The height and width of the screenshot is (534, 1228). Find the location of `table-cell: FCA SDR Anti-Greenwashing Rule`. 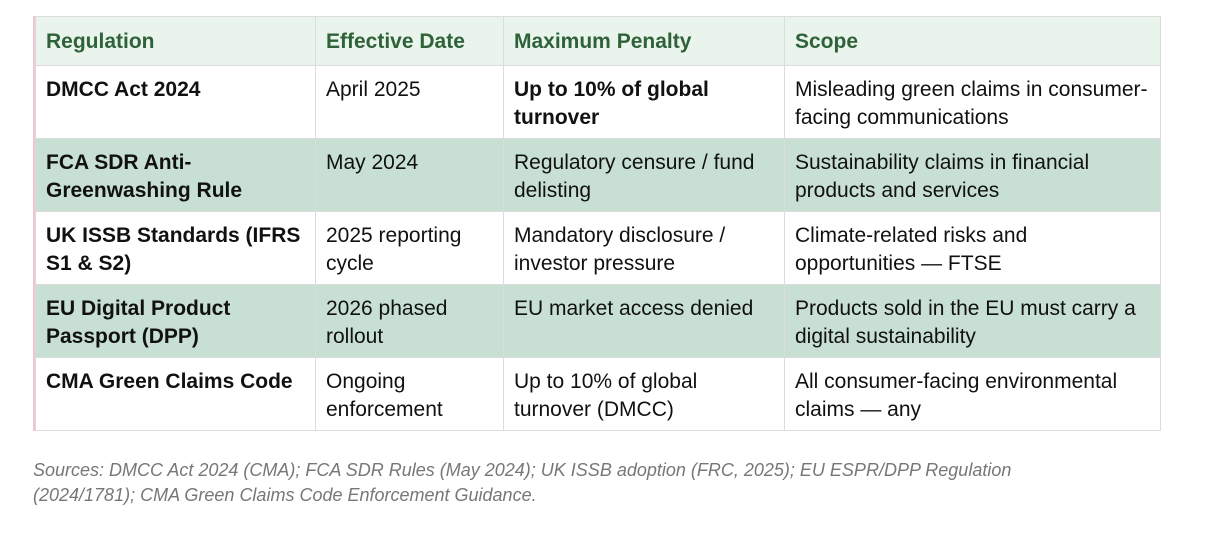

table-cell: FCA SDR Anti-Greenwashing Rule is located at coordinates (175, 175).